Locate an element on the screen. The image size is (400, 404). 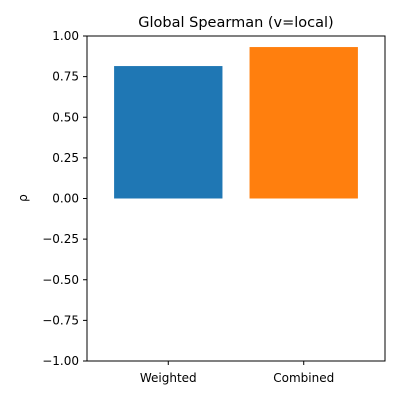
y-ticks-layer: −1.00 −0.75 −0.50 −0.25 0.00 0.25 0.50 0.75 1.00 is located at coordinates (64, 198).